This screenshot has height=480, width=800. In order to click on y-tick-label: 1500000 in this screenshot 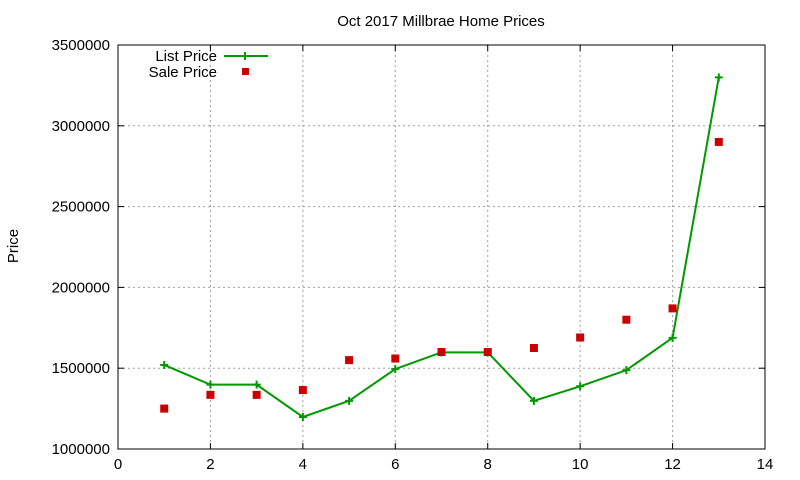, I will do `click(81, 368)`.